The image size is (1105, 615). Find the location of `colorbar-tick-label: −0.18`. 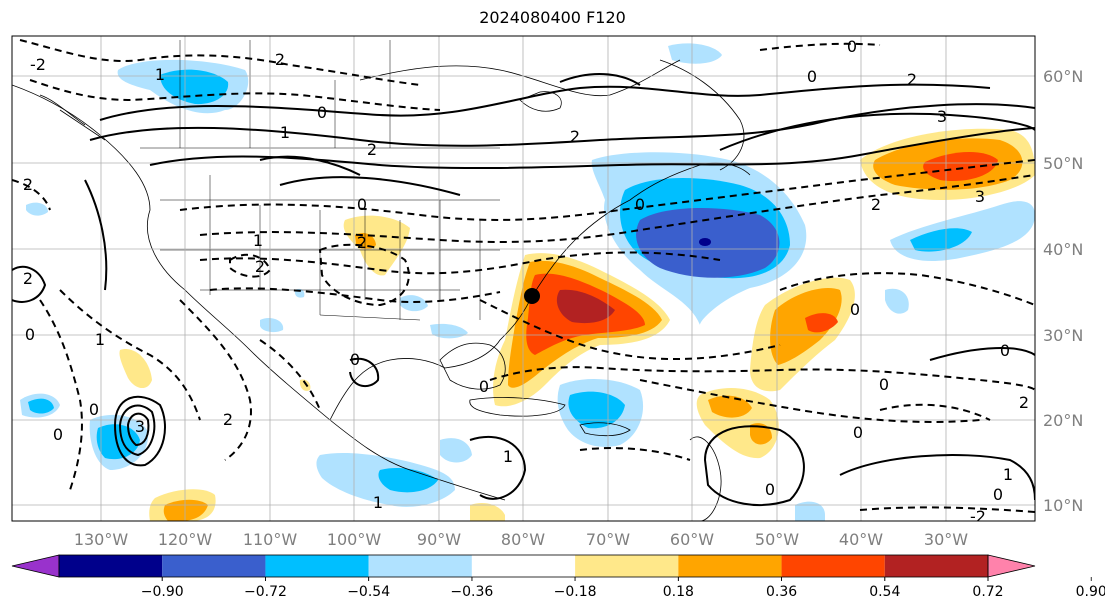

colorbar-tick-label: −0.18 is located at coordinates (575, 592).